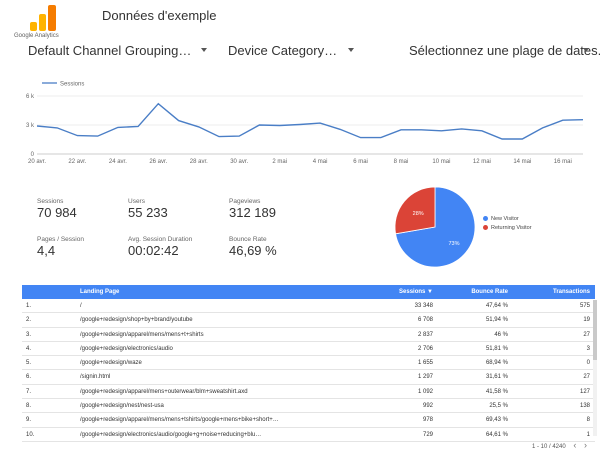  What do you see at coordinates (563, 162) in the screenshot?
I see `x-tick-label: 16 mai` at bounding box center [563, 162].